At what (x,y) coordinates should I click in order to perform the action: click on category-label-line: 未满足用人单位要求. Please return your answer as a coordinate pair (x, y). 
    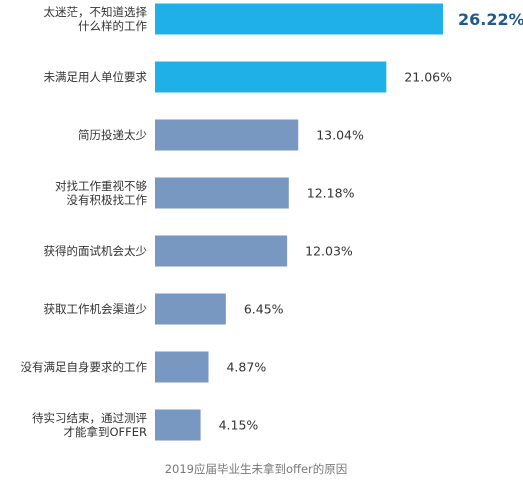
    Looking at the image, I should click on (96, 77).